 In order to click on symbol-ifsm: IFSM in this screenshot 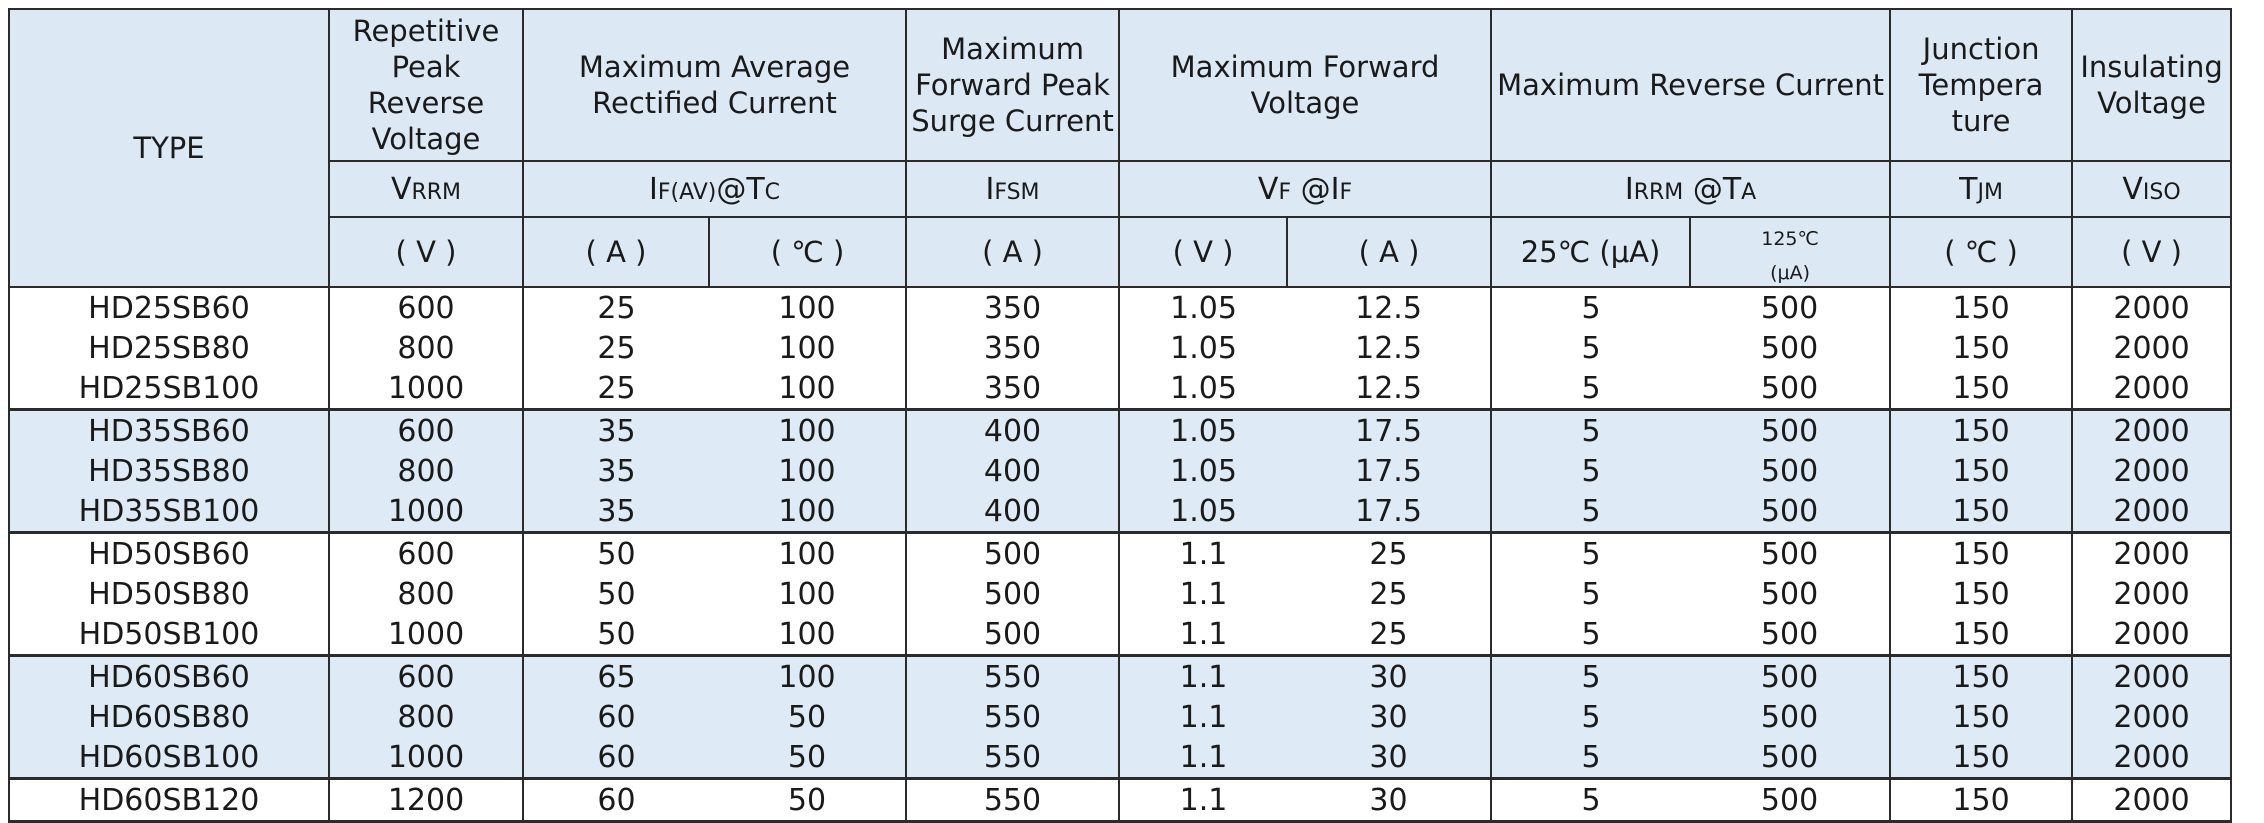, I will do `click(1013, 189)`.